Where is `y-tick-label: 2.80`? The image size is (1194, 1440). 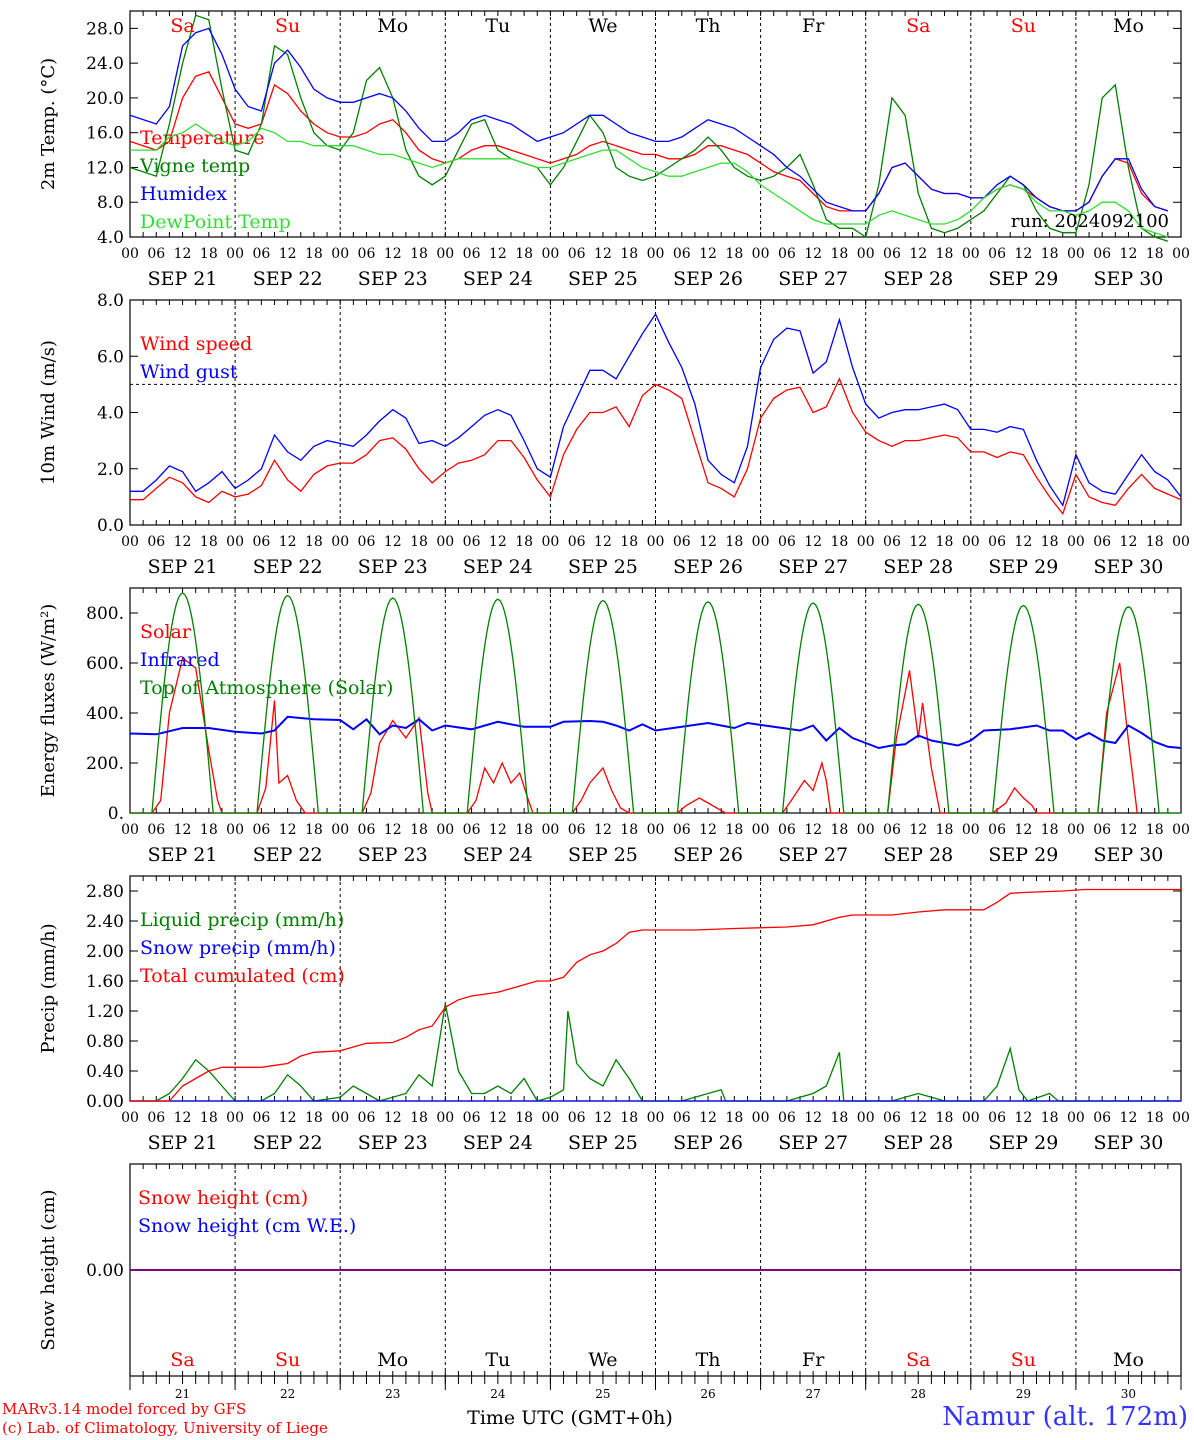
y-tick-label: 2.80 is located at coordinates (105, 892).